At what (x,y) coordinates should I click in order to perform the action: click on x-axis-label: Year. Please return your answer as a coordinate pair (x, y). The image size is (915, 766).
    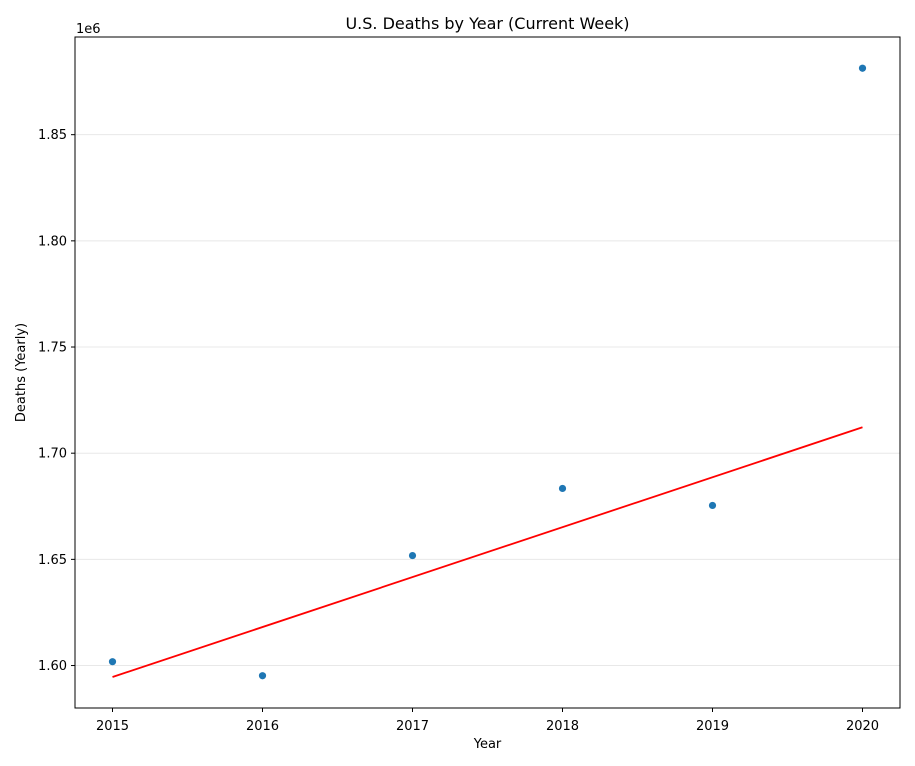
    Looking at the image, I should click on (487, 744).